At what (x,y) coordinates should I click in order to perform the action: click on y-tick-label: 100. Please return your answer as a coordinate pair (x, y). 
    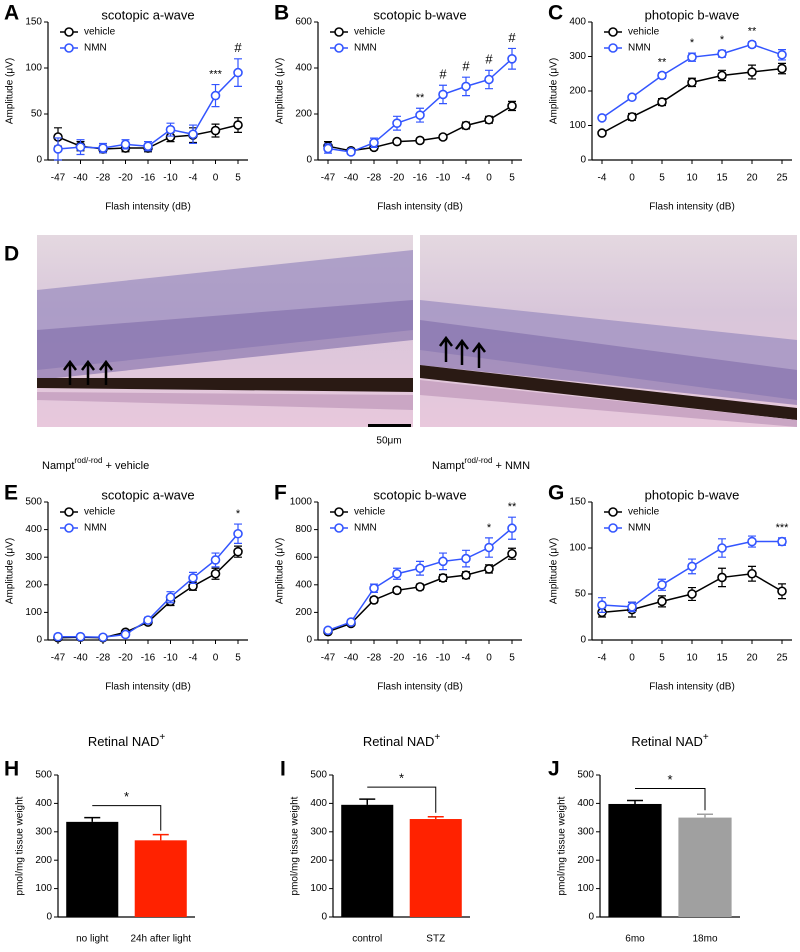
    Looking at the image, I should click on (577, 548).